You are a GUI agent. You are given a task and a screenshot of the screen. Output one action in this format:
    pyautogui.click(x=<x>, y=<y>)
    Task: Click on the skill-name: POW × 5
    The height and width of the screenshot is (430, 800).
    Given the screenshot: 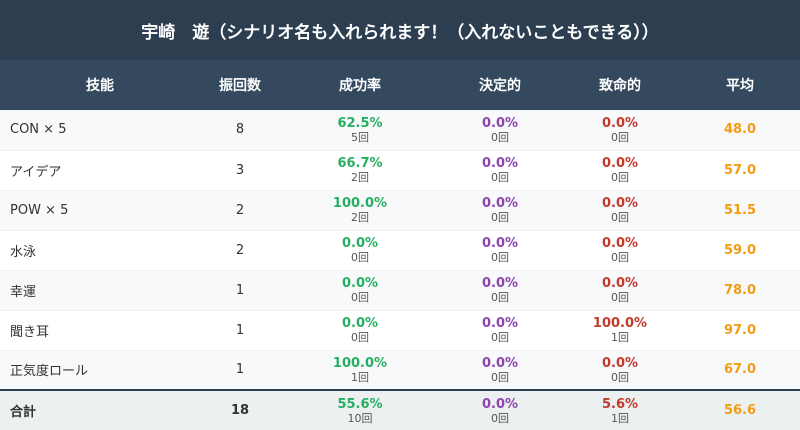 What is the action you would take?
    pyautogui.click(x=100, y=210)
    